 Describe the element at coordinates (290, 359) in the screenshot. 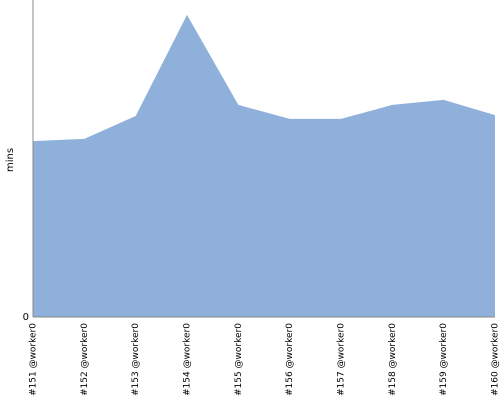

I see `x-tick-label: #156 @worker0` at that location.